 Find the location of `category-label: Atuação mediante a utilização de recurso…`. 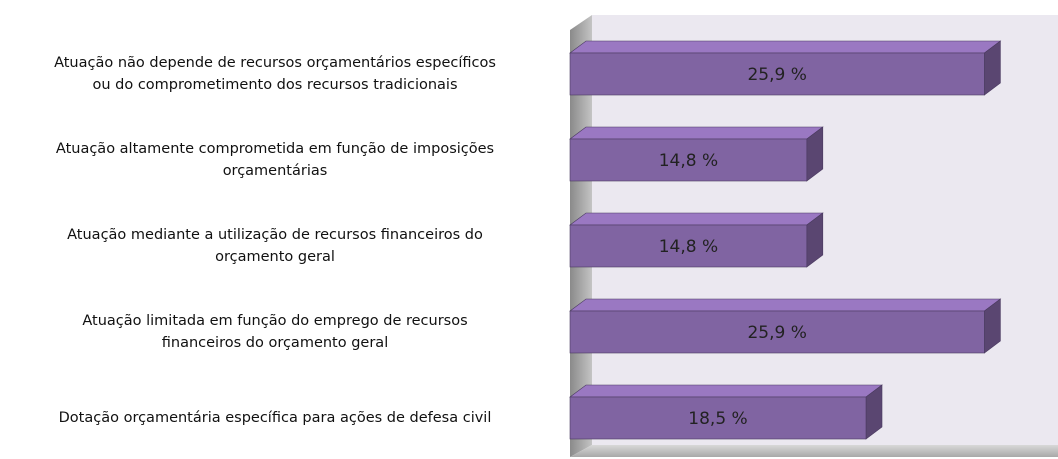

category-label: Atuação mediante a utilização de recurso… is located at coordinates (275, 246).